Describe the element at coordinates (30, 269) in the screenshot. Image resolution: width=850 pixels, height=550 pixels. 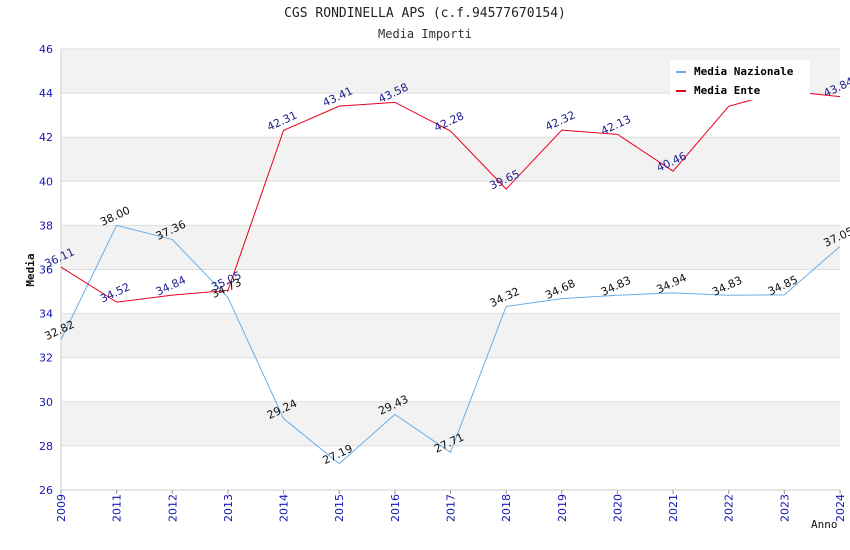
I see `y-axis-label: Media` at that location.